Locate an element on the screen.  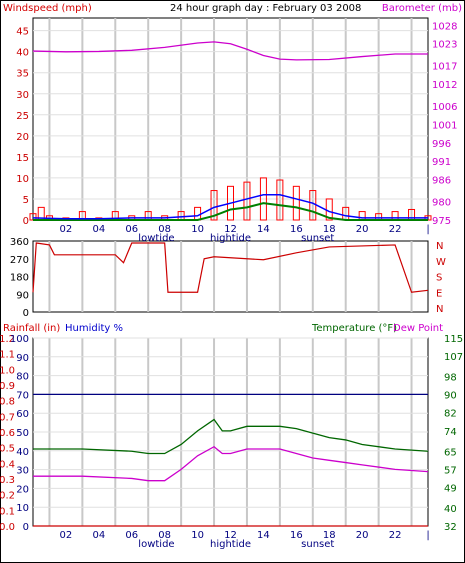
temp-tick: 32 is located at coordinates (450, 527).